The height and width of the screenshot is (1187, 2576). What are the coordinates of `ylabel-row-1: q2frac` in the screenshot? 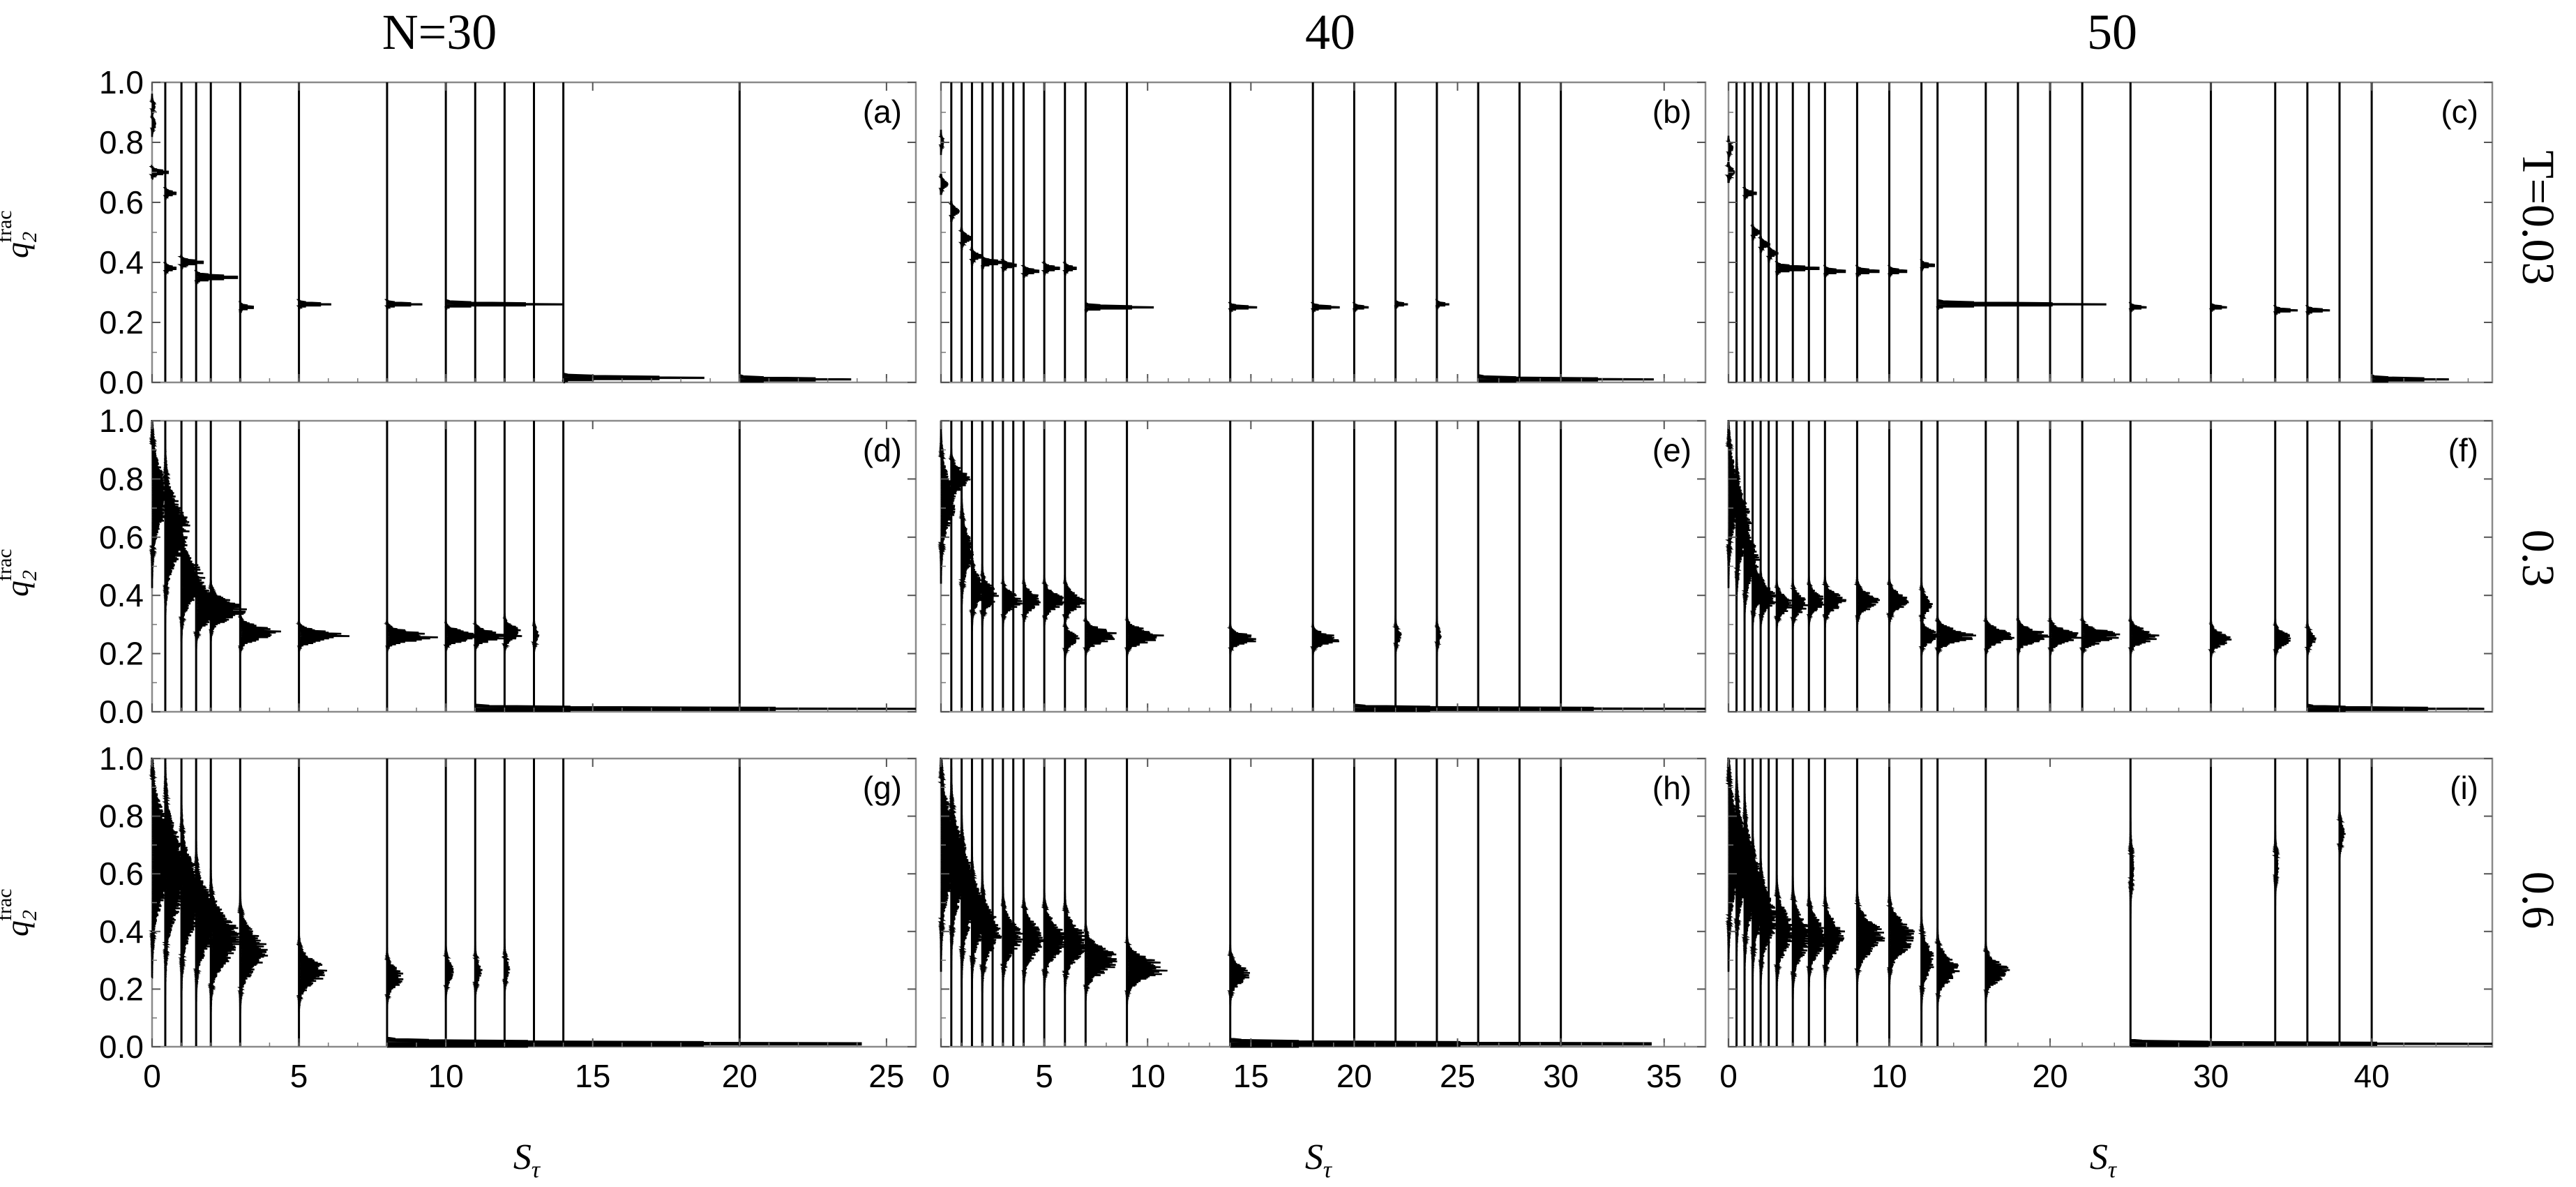 It's located at (20, 234).